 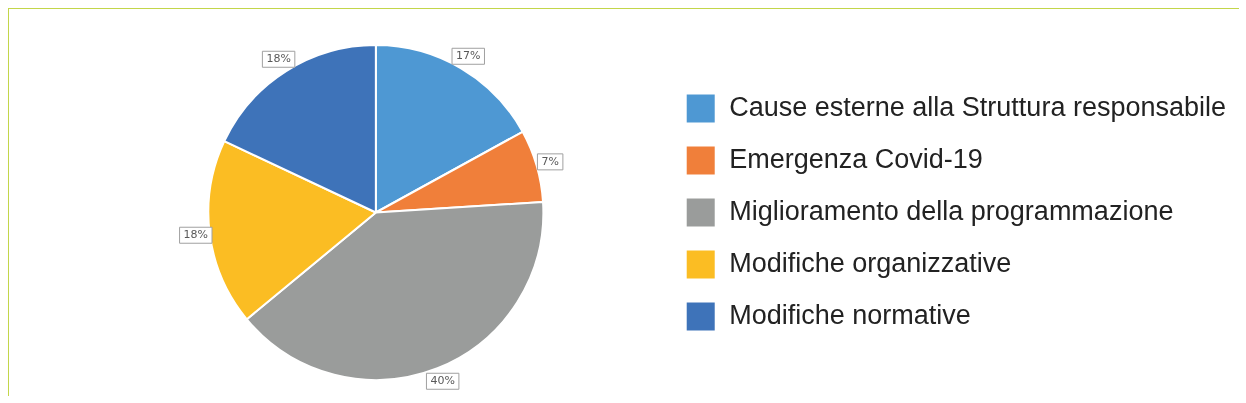 What do you see at coordinates (850, 314) in the screenshot?
I see `legend-label: Modifiche normative` at bounding box center [850, 314].